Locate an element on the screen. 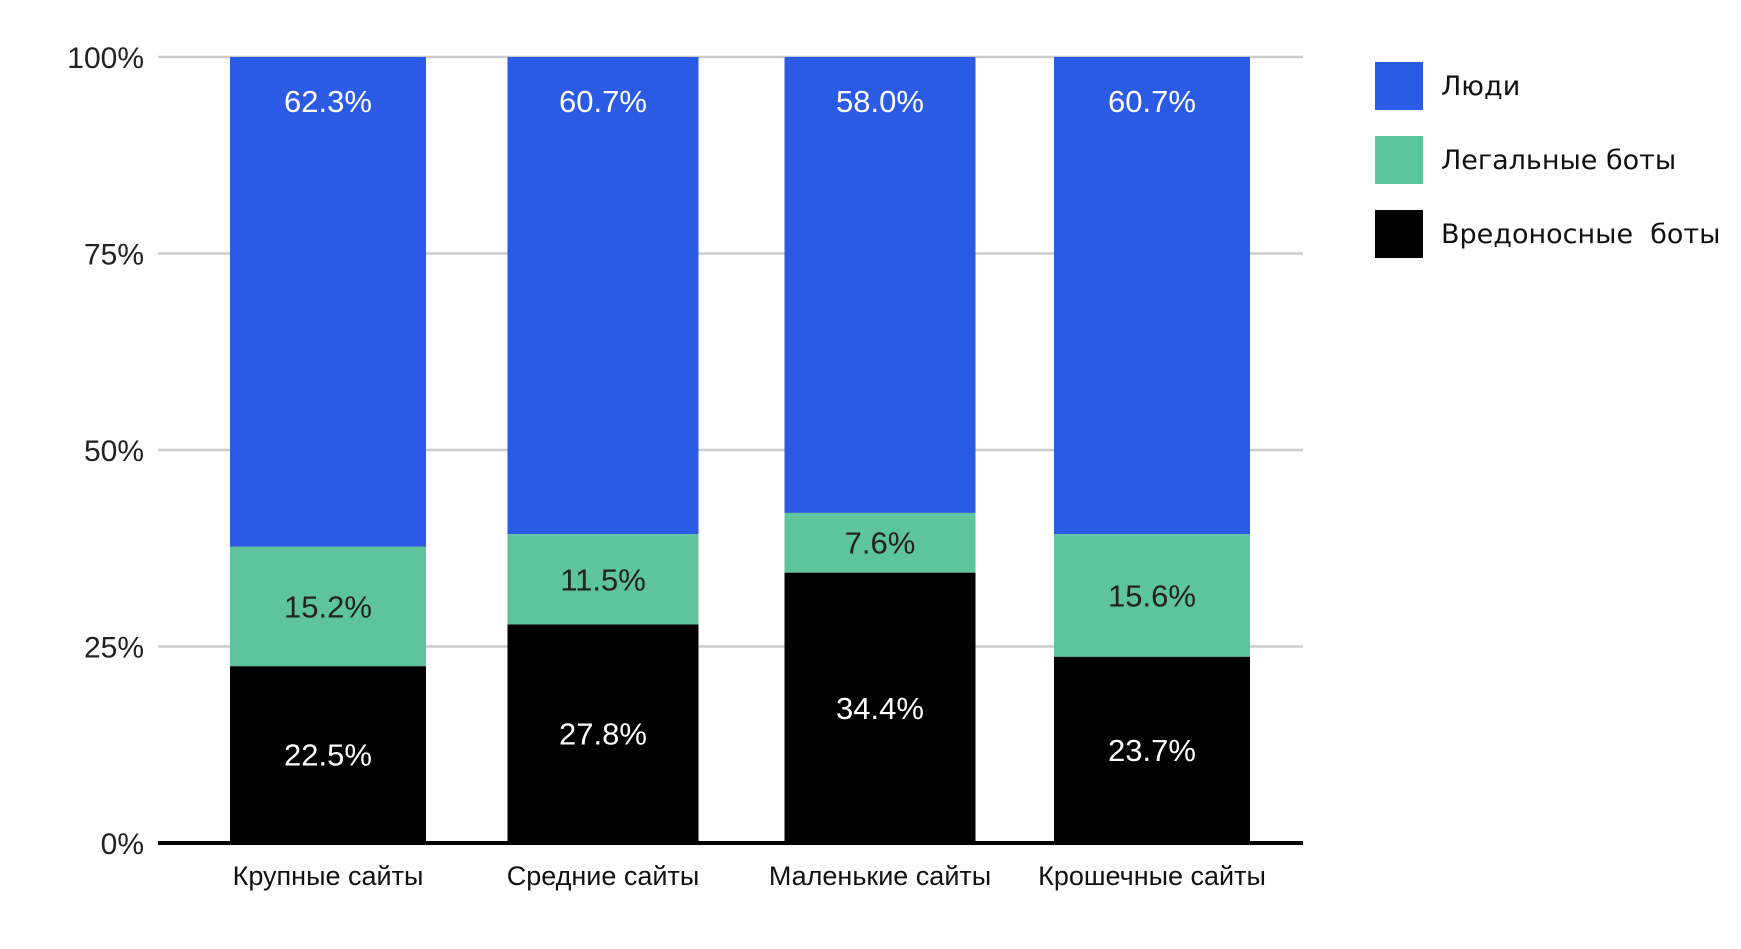  legend-item: Вредоносные боты is located at coordinates (1547, 234).